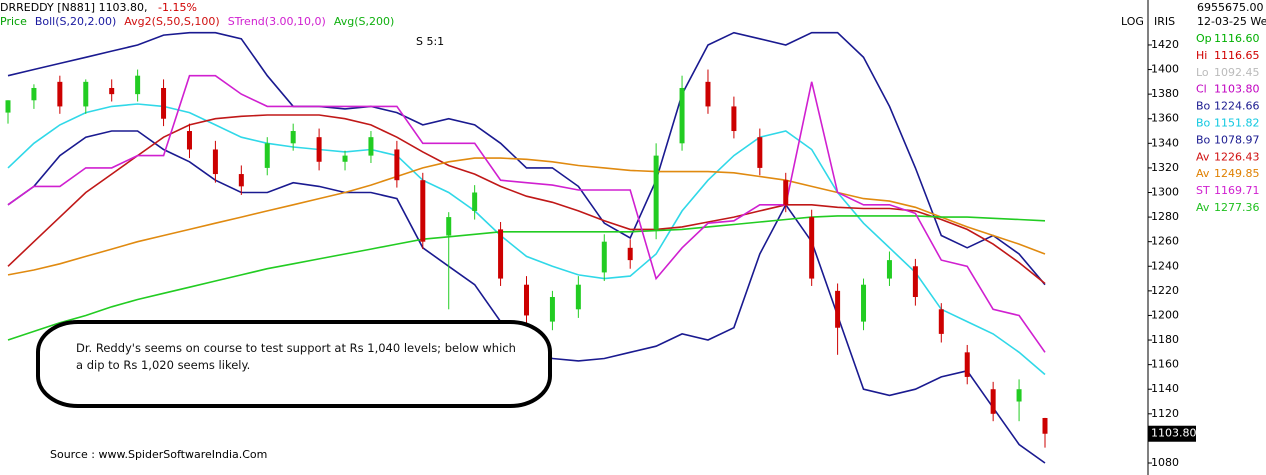 The height and width of the screenshot is (475, 1266). Describe the element at coordinates (13, 21) in the screenshot. I see `indicator-label: Price` at that location.